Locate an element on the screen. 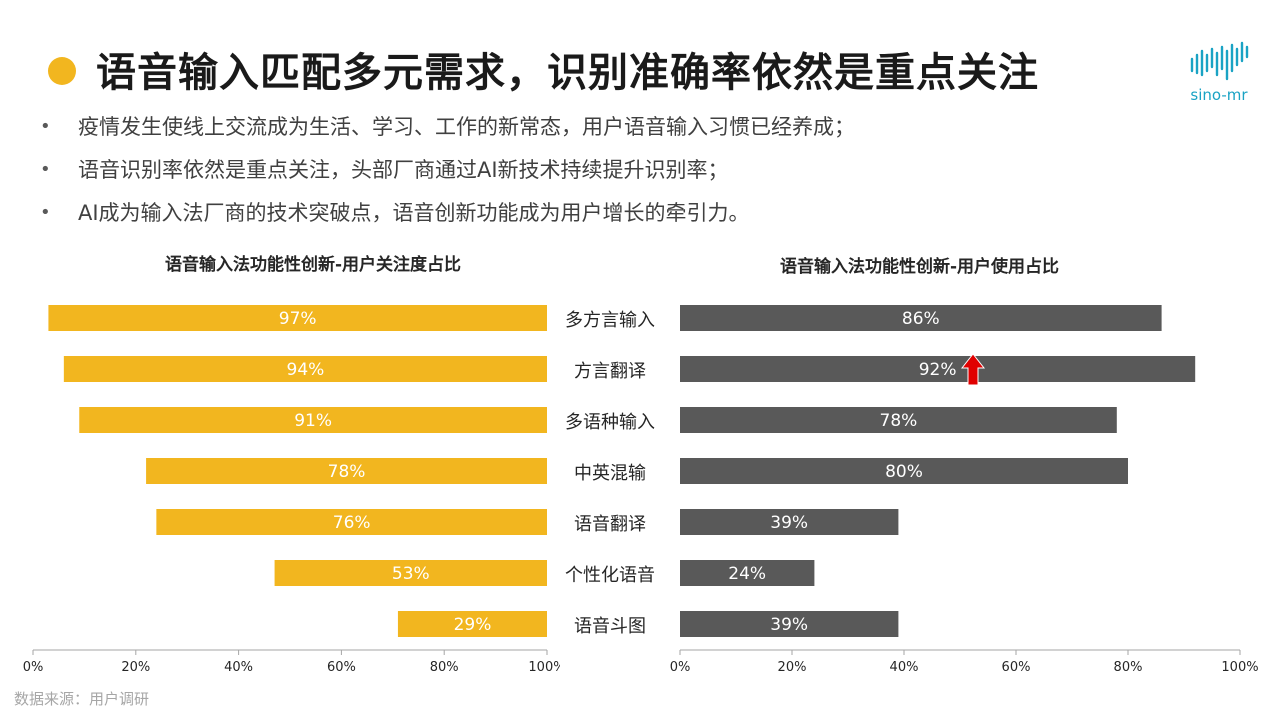  category-label: 多方言输入 is located at coordinates (610, 320).